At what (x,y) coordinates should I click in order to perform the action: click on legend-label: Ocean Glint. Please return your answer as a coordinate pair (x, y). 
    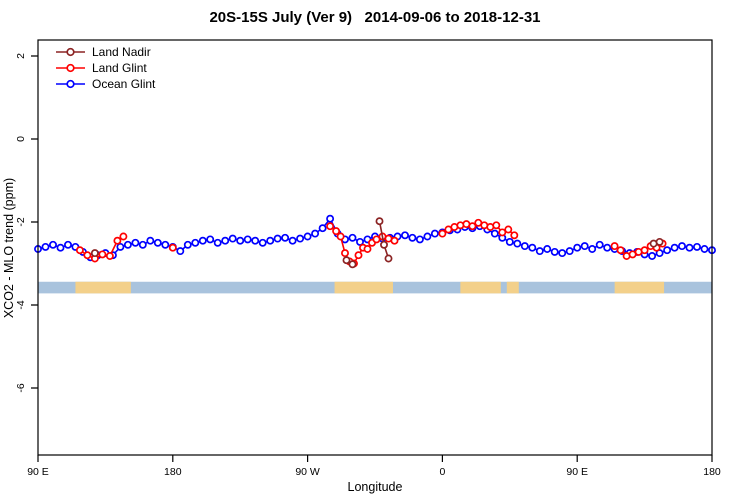
    Looking at the image, I should click on (124, 84).